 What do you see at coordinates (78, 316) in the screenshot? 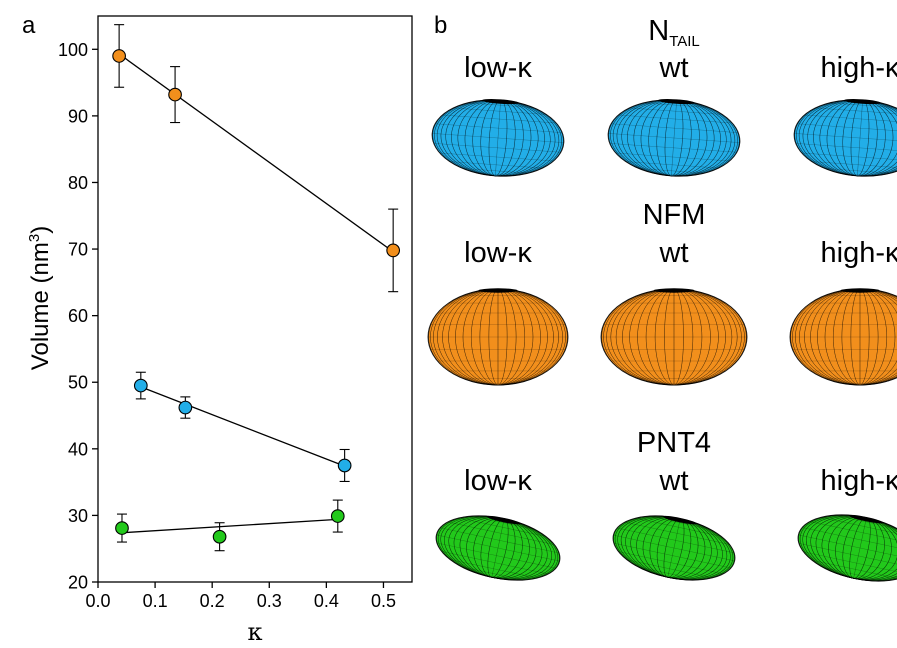
I see `y-axis-ticks: 20 30 40 50 60 70 80 90 100` at bounding box center [78, 316].